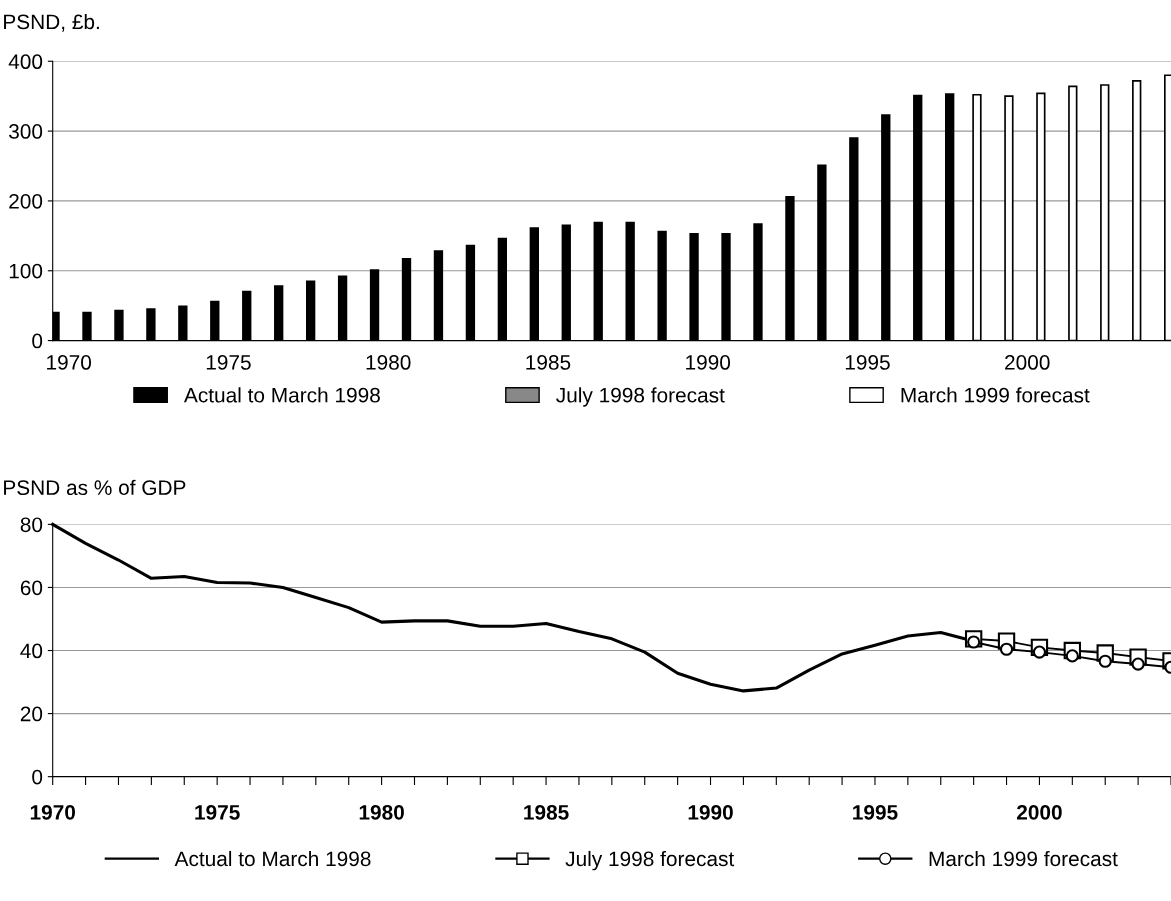 The height and width of the screenshot is (901, 1171). What do you see at coordinates (95, 487) in the screenshot?
I see `y-axis-title: PSND as % of GDP` at bounding box center [95, 487].